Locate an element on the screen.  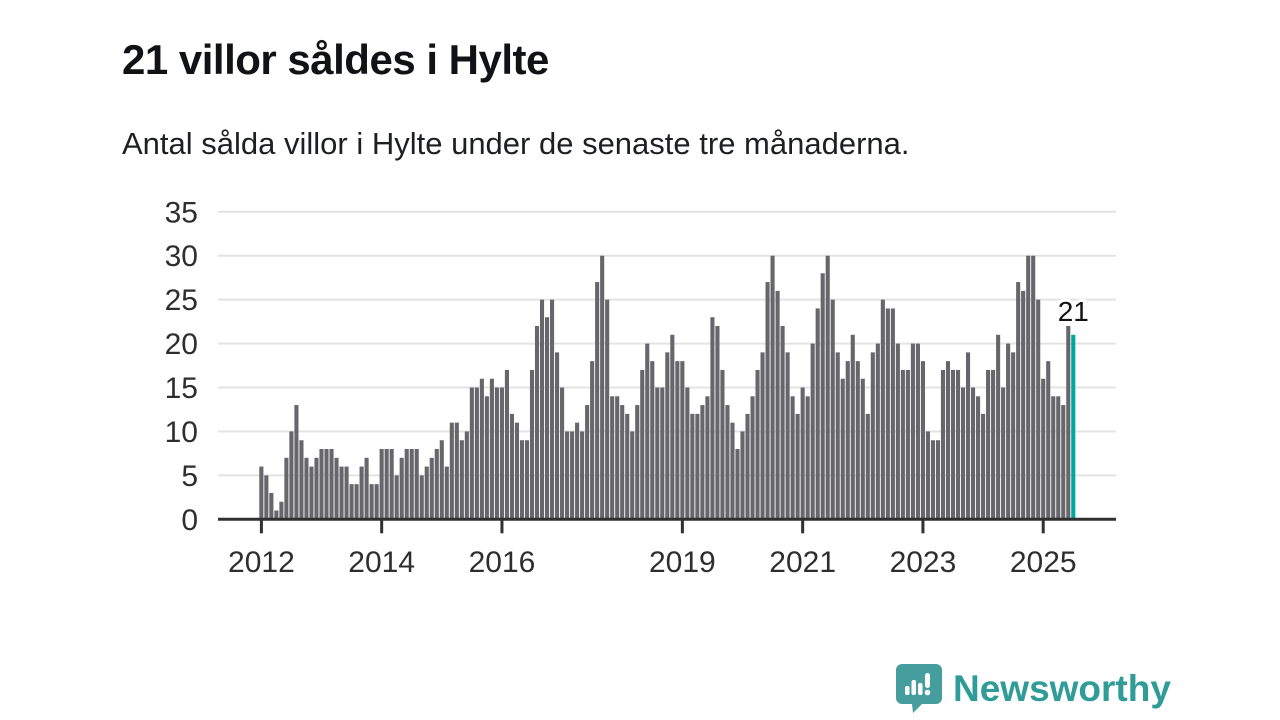
y-axis-label-5: 5 is located at coordinates (189, 476).